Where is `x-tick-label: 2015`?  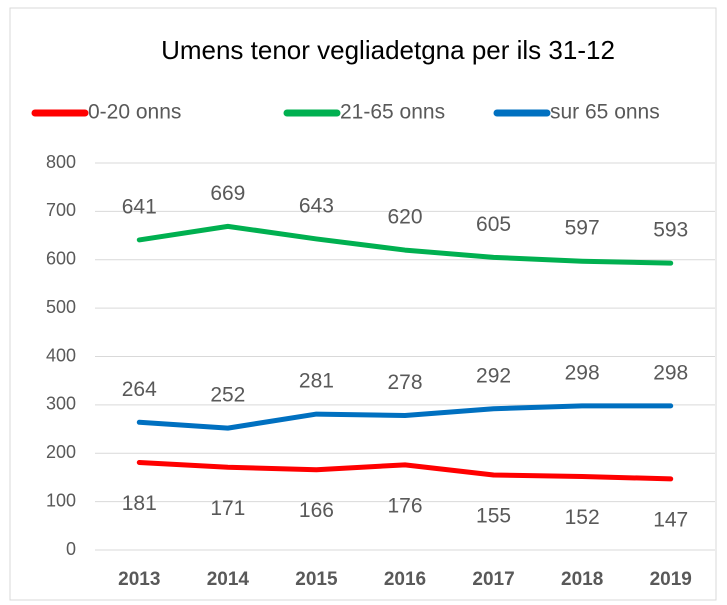
x-tick-label: 2015 is located at coordinates (316, 579).